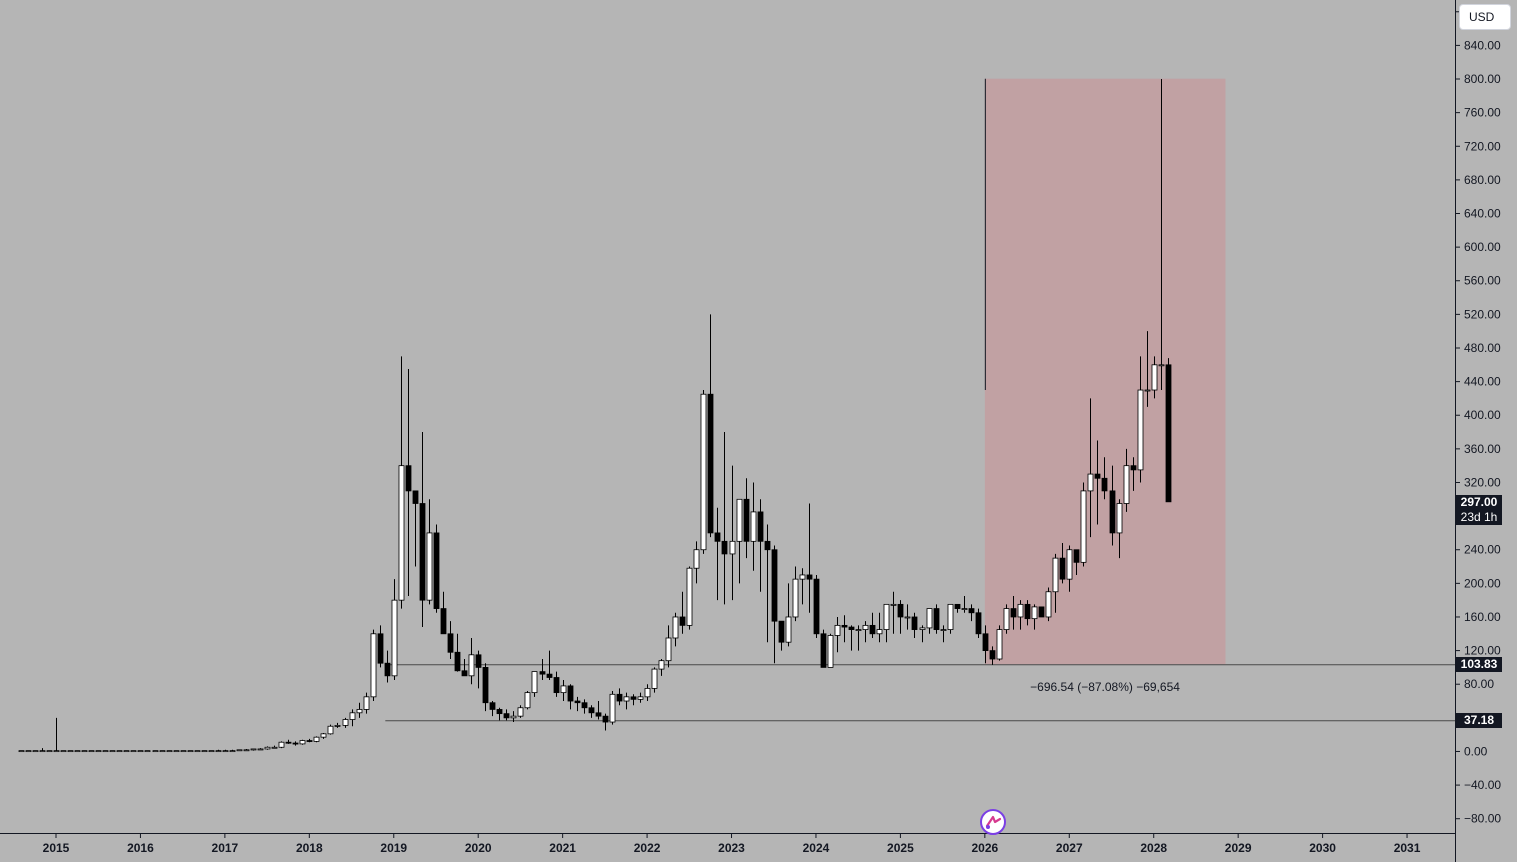 This screenshot has height=862, width=1517. I want to click on price-tick-label: 440.00, so click(1482, 382).